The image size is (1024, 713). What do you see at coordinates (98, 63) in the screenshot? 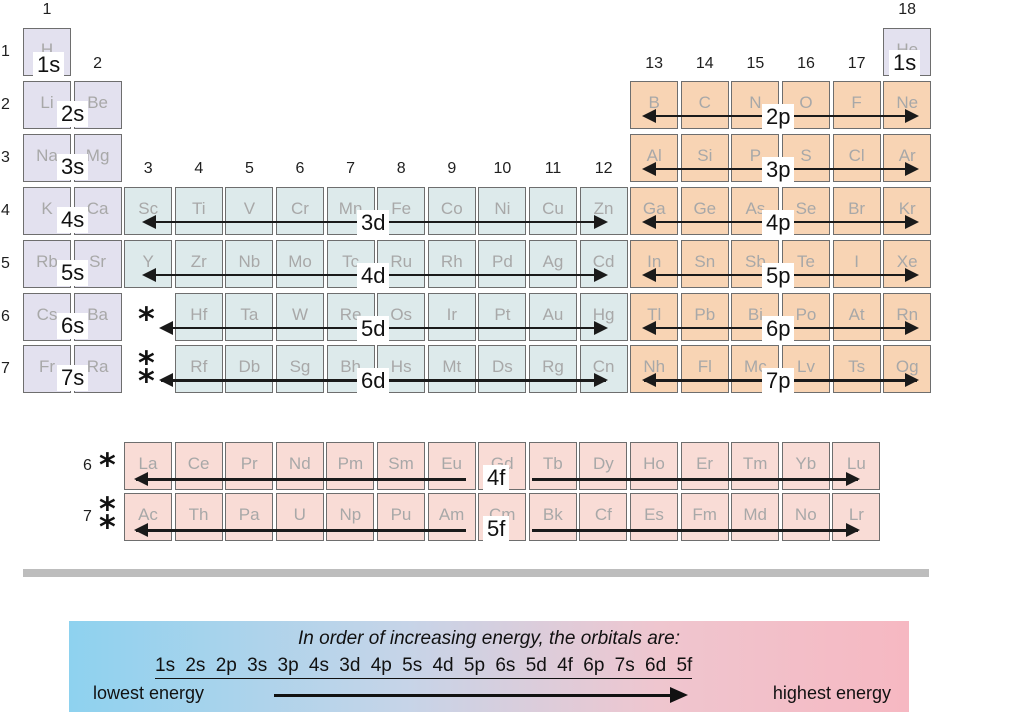
I see `group-label: 2` at bounding box center [98, 63].